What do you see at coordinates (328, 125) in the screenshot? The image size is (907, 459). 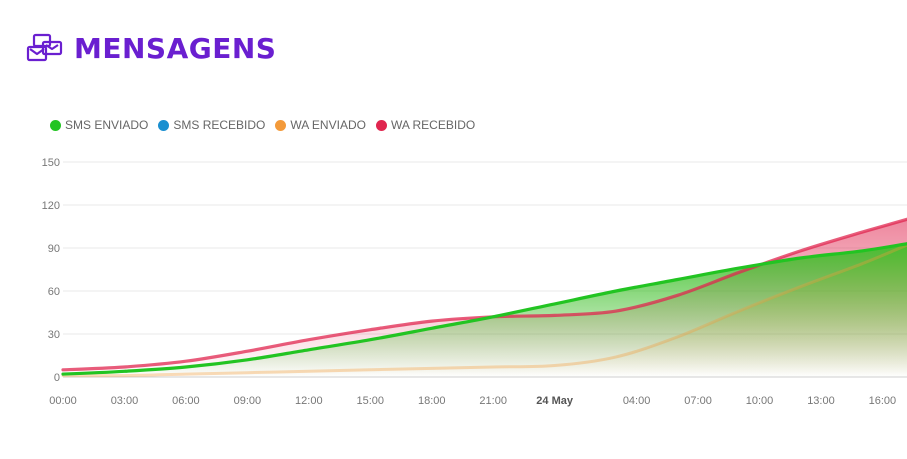 I see `legend-label: WA ENVIADO` at bounding box center [328, 125].